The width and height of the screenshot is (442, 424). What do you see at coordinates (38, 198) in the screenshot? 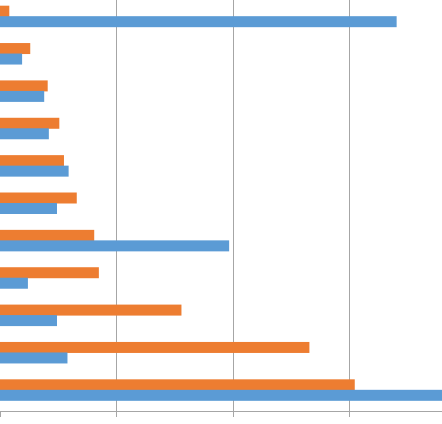
I see `bar-series1-cat6` at bounding box center [38, 198].